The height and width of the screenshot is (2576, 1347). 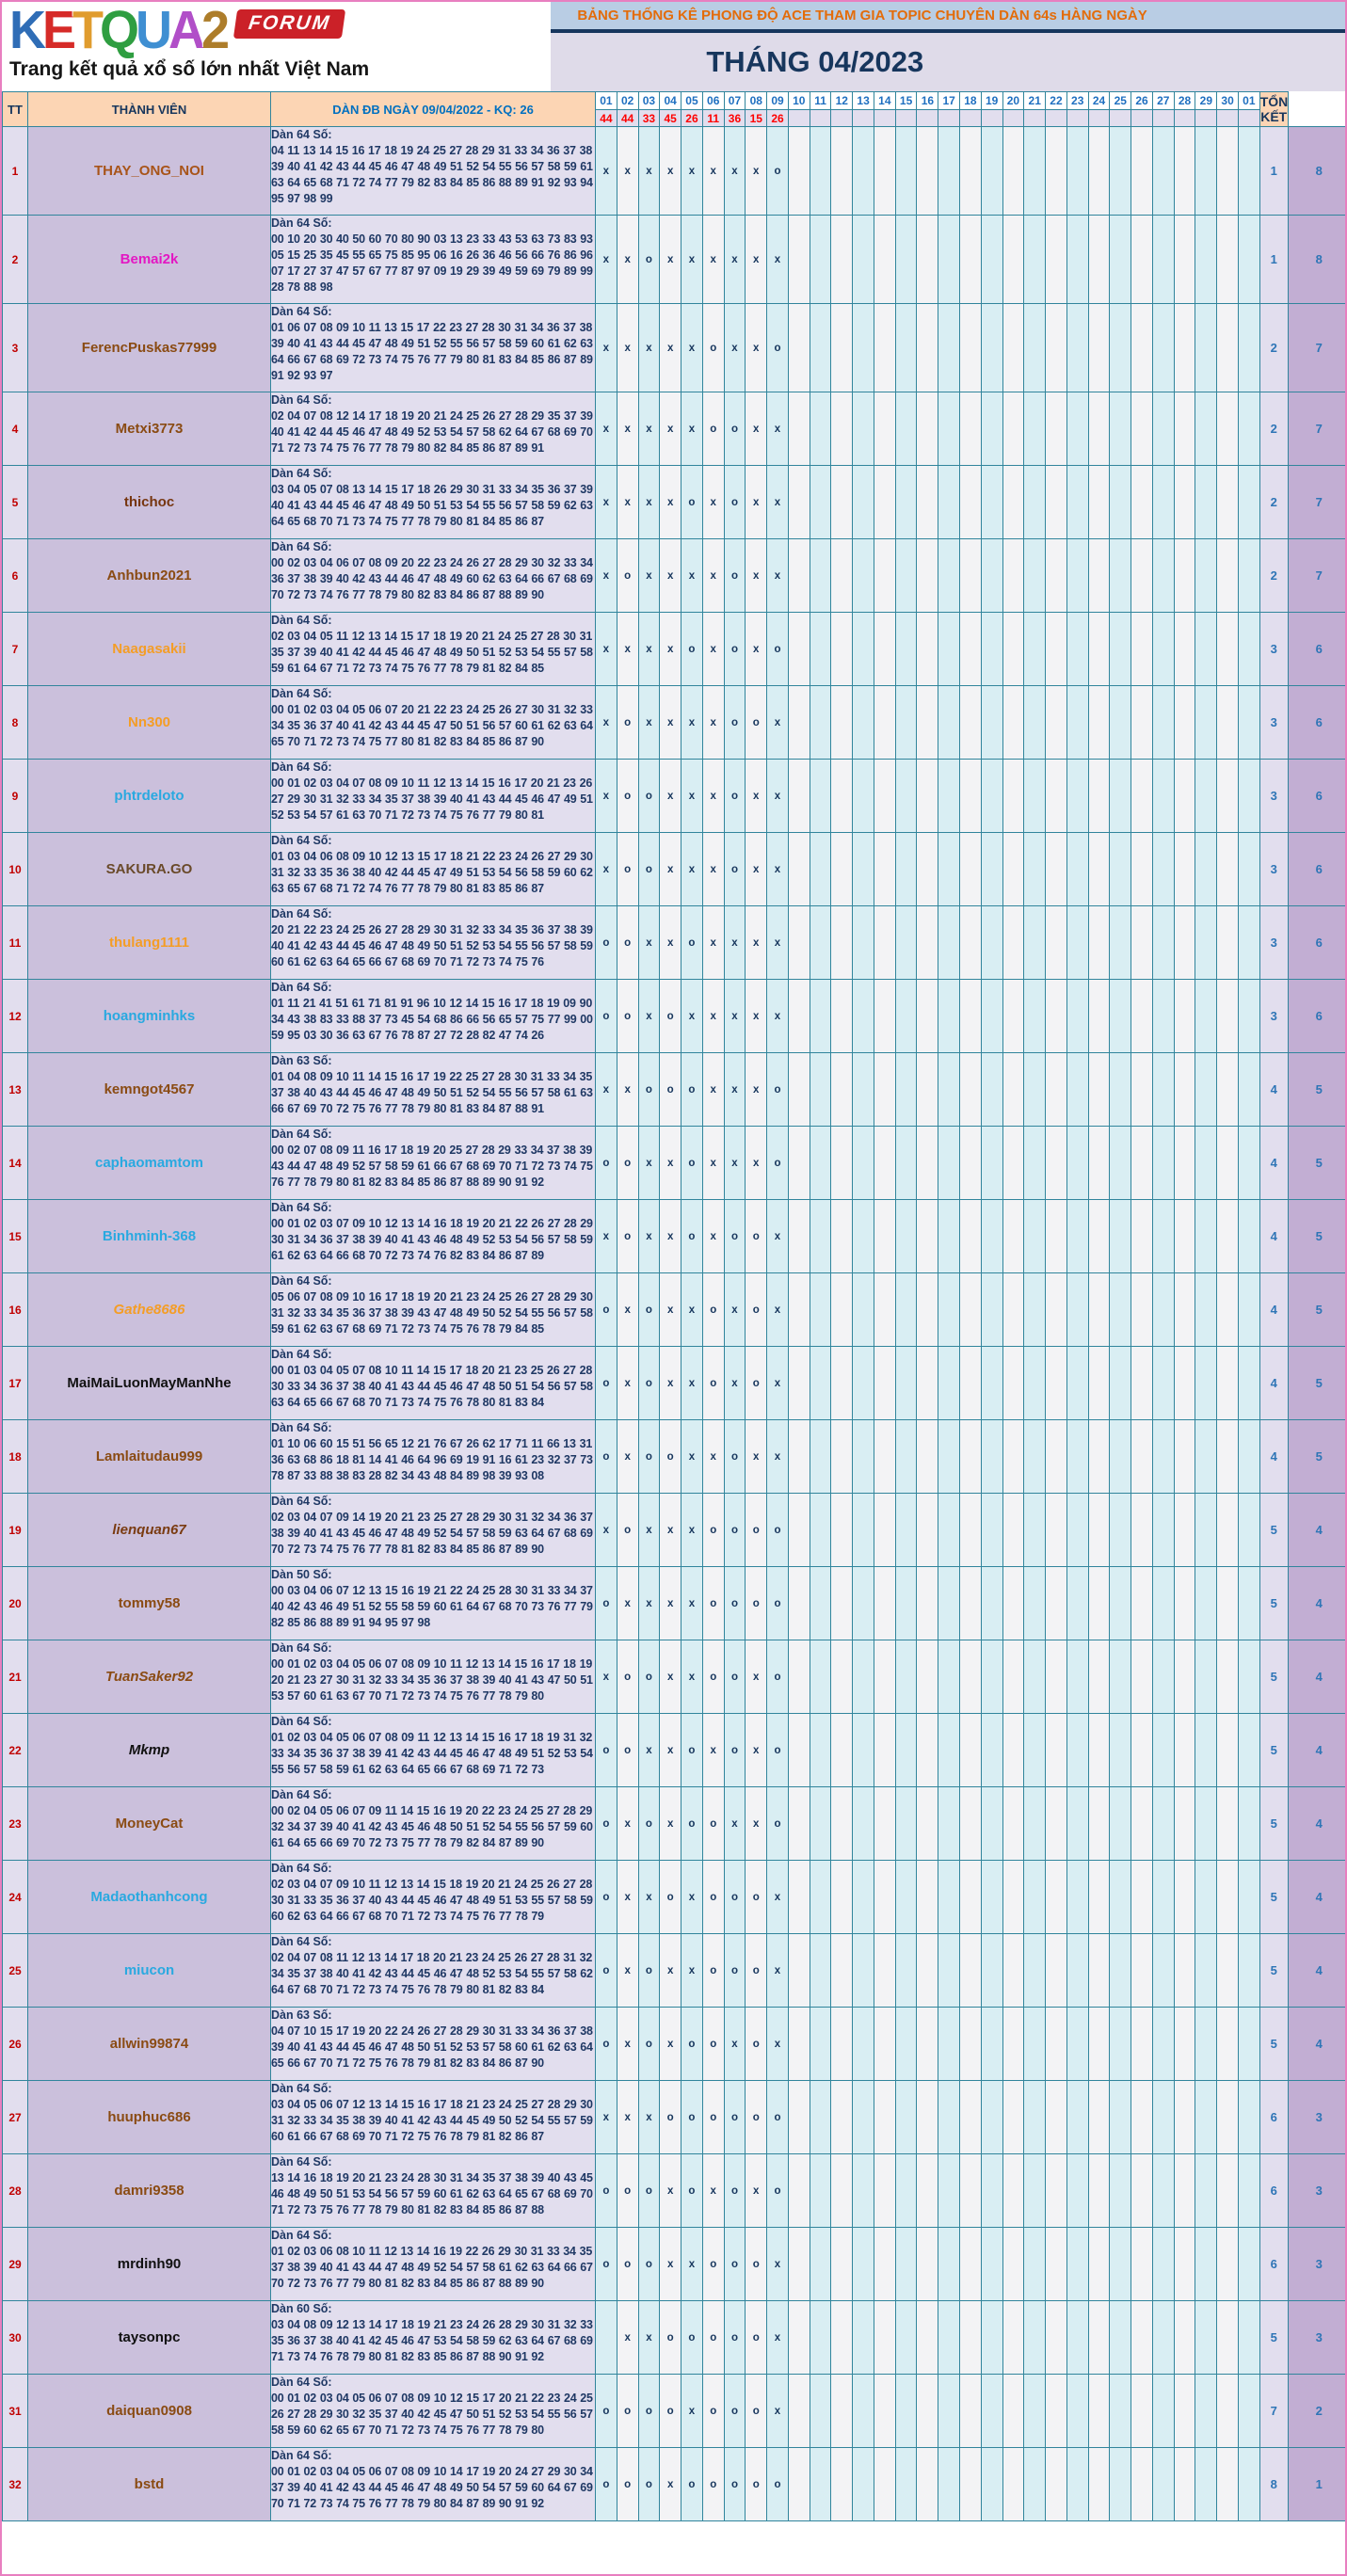 What do you see at coordinates (149, 2337) in the screenshot?
I see `member-name: taysonpc` at bounding box center [149, 2337].